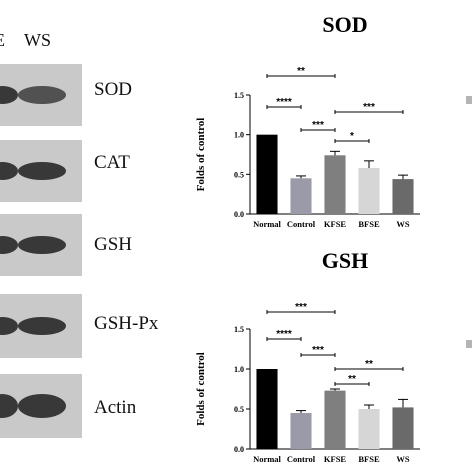  Describe the element at coordinates (115, 407) in the screenshot. I see `protein-label-actin: Actin` at that location.